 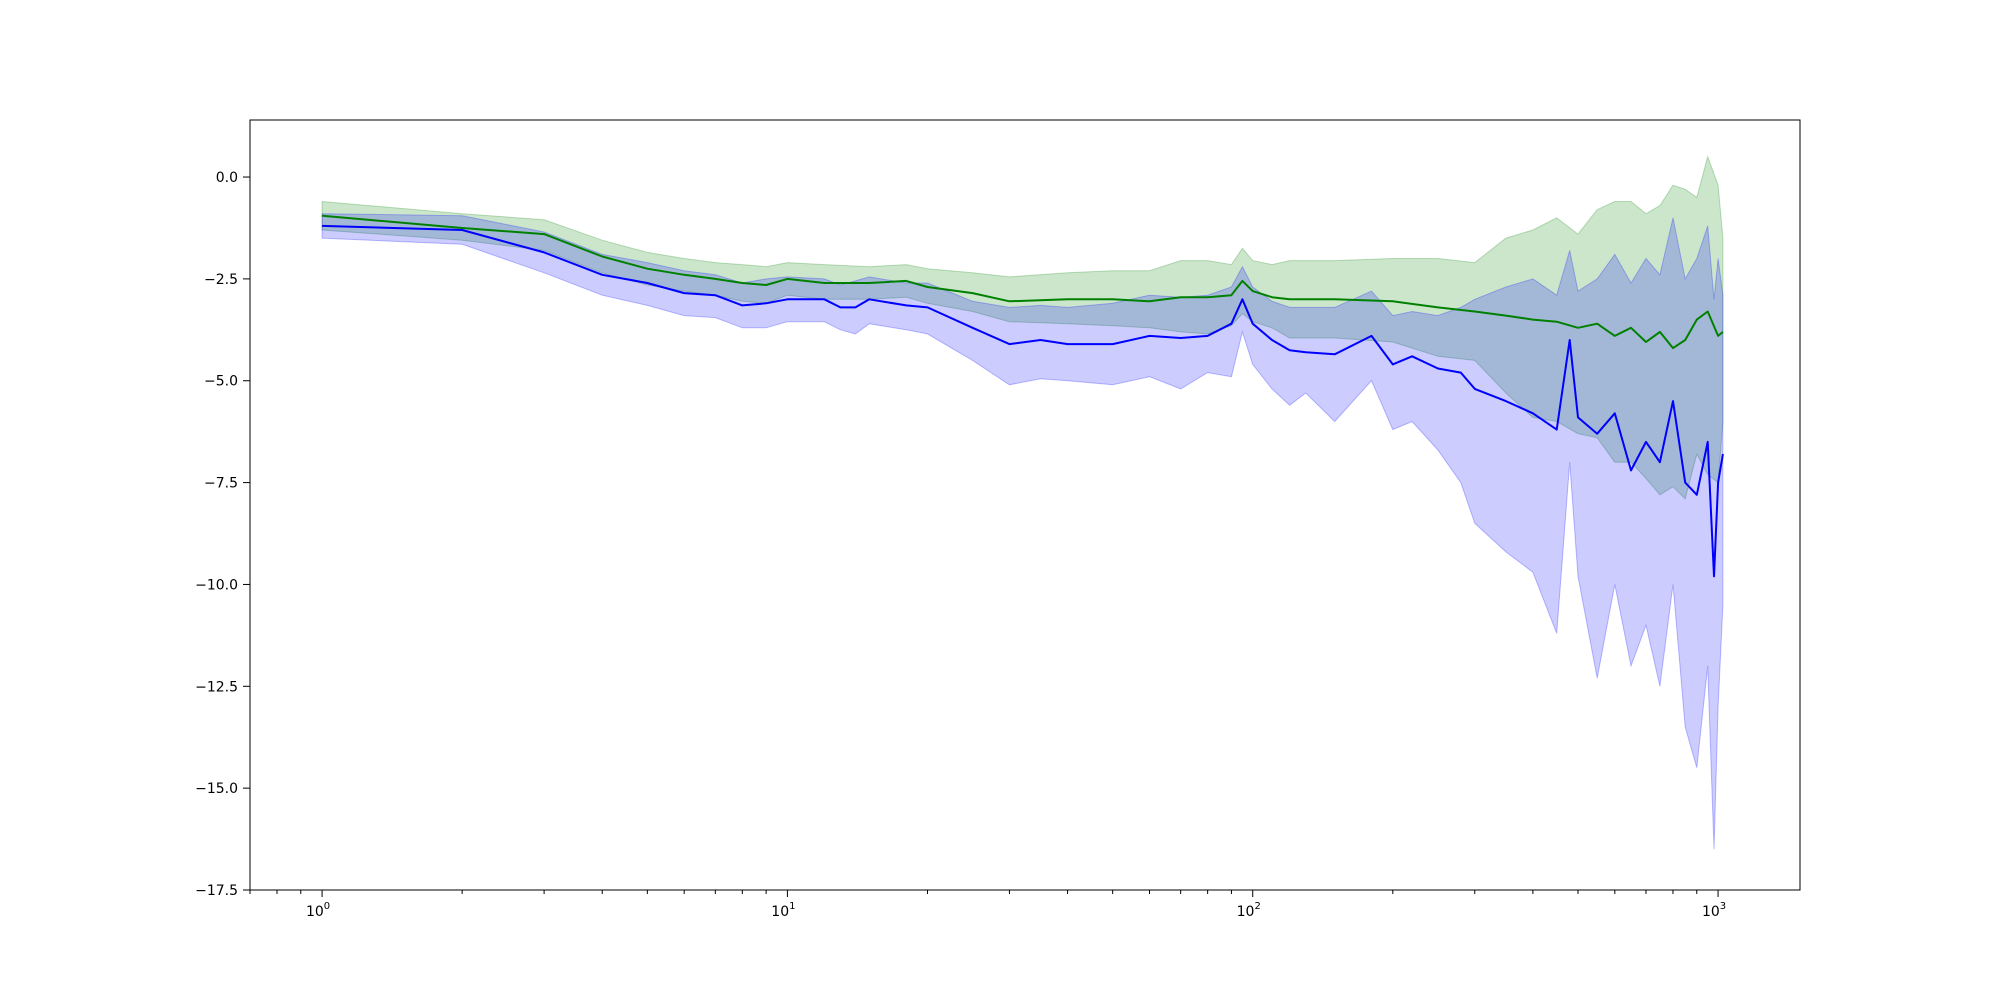 What do you see at coordinates (221, 280) in the screenshot?
I see `y-tick-label: −2.5` at bounding box center [221, 280].